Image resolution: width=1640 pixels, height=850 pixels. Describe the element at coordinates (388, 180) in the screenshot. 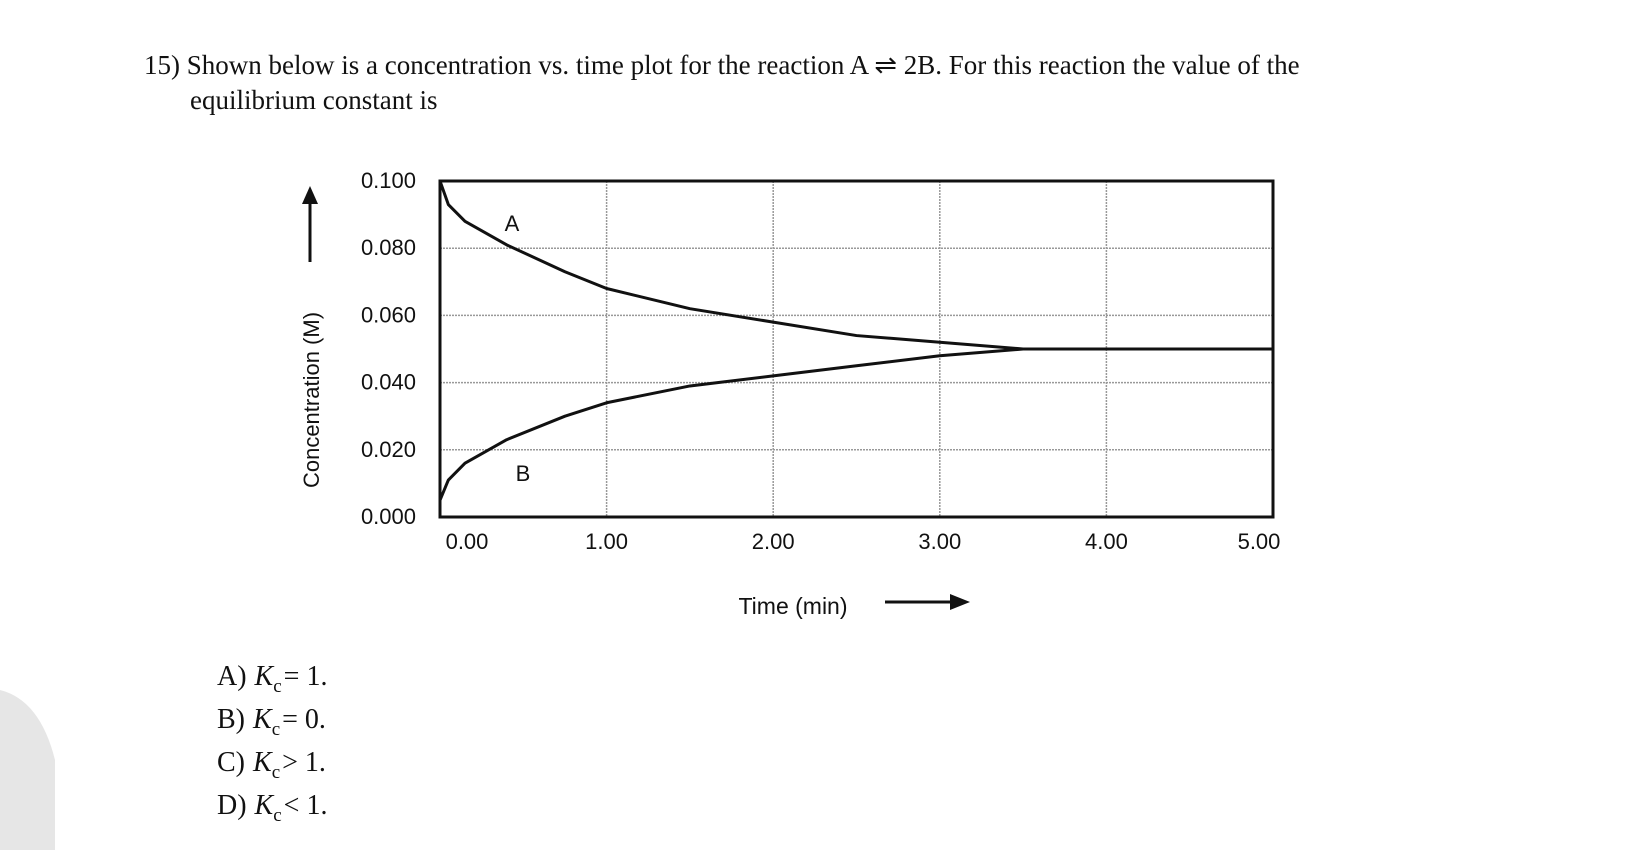

I see `y-tick-label: 0.100` at that location.